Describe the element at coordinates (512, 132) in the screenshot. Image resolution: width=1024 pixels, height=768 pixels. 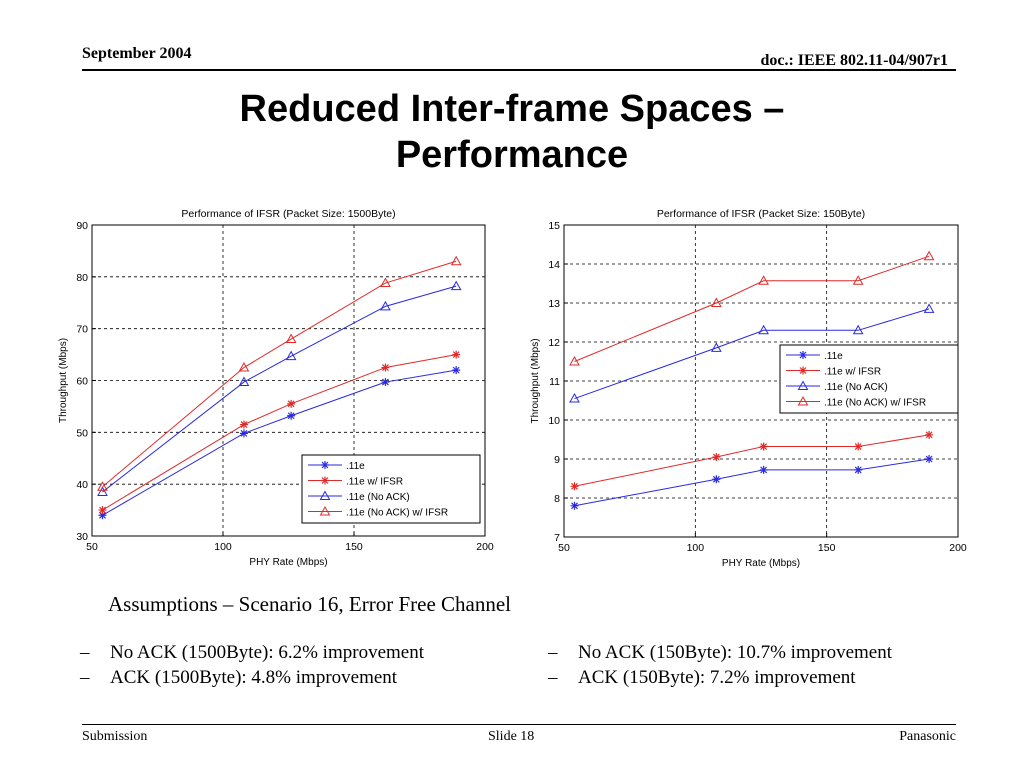
I see `slide-title: Reduced Inter-frame Spaces – Performance` at that location.